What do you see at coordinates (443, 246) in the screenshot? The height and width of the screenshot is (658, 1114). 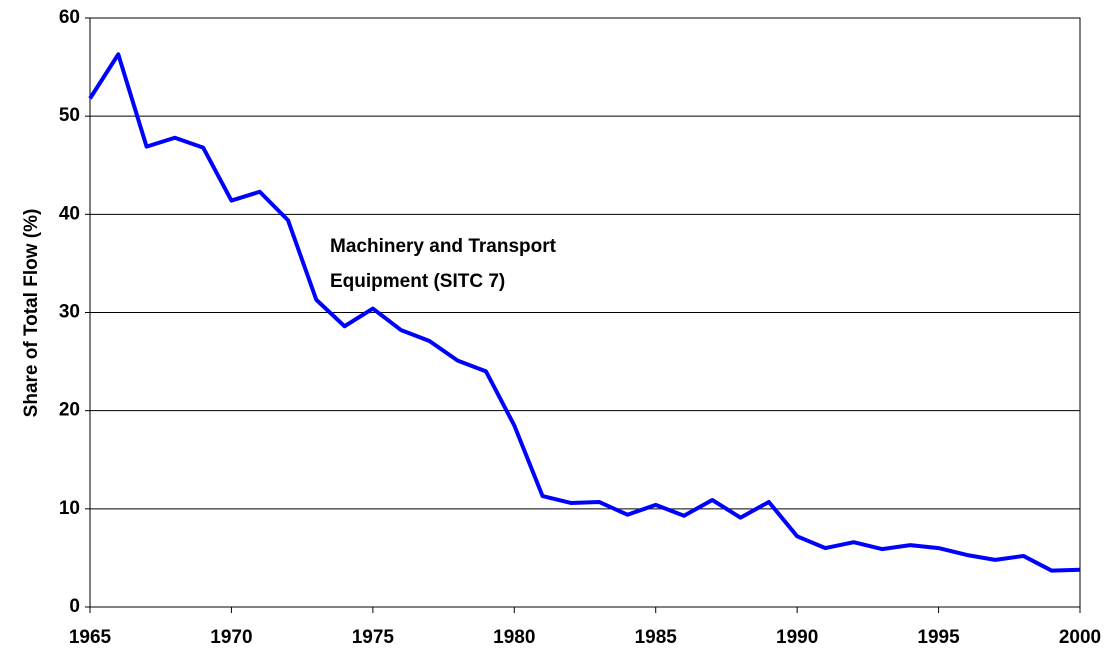 I see `annotation: Machinery and Transport` at bounding box center [443, 246].